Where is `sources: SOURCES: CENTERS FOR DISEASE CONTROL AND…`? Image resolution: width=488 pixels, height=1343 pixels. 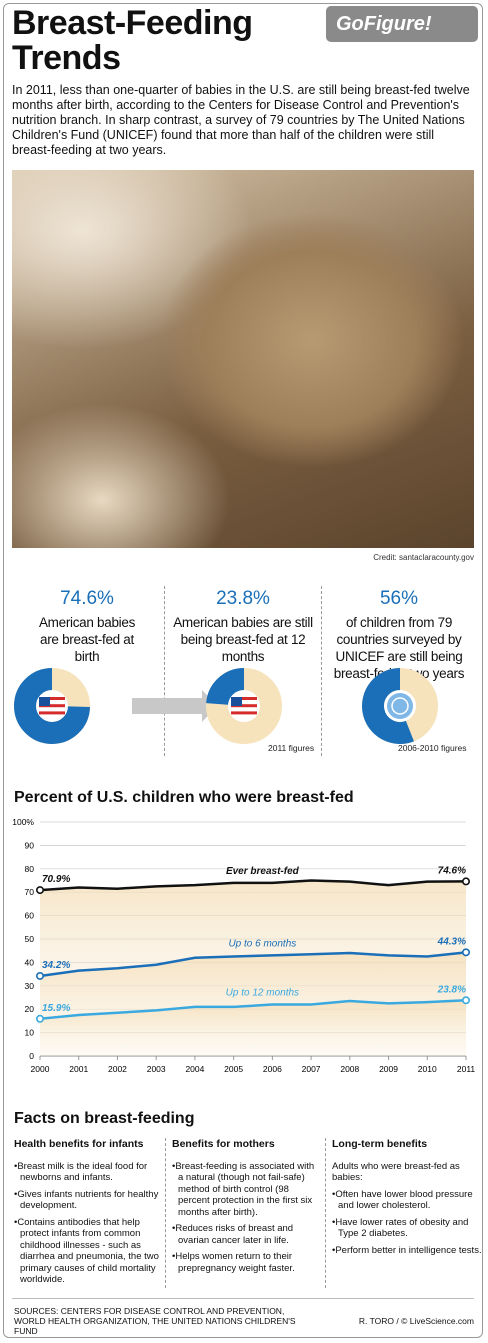 sources: SOURCES: CENTERS FOR DISEASE CONTROL AND… is located at coordinates (155, 1321).